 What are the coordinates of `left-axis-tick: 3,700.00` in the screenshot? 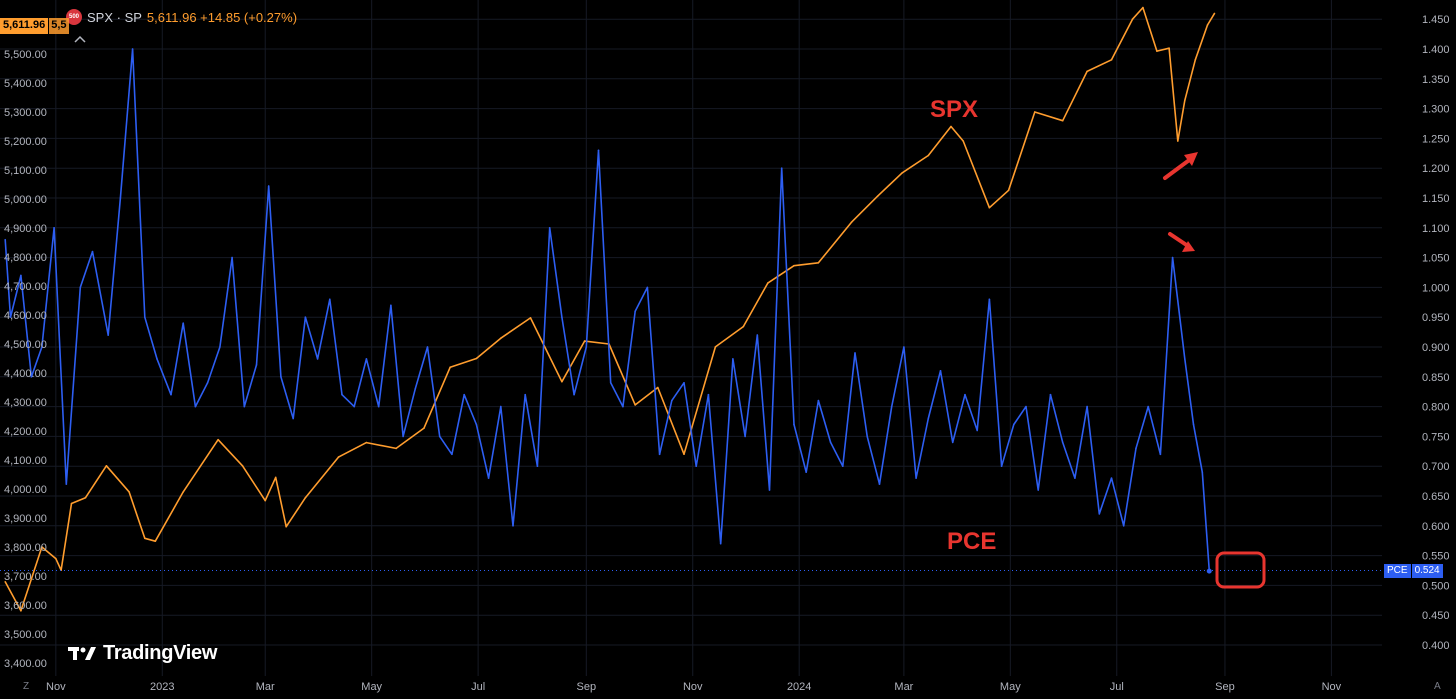 It's located at (25, 577).